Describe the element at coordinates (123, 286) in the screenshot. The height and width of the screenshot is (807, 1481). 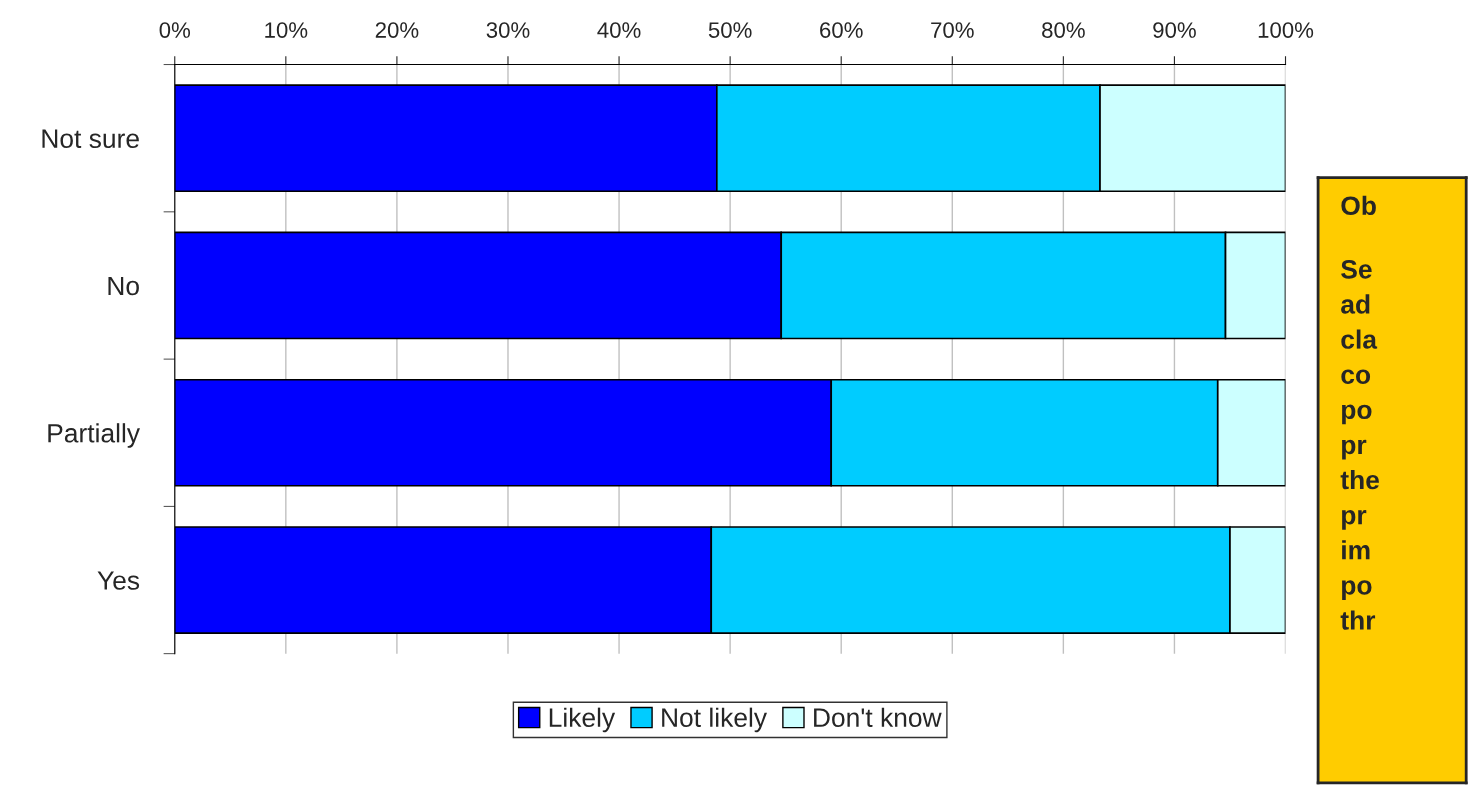
I see `y-tick-label: No` at that location.